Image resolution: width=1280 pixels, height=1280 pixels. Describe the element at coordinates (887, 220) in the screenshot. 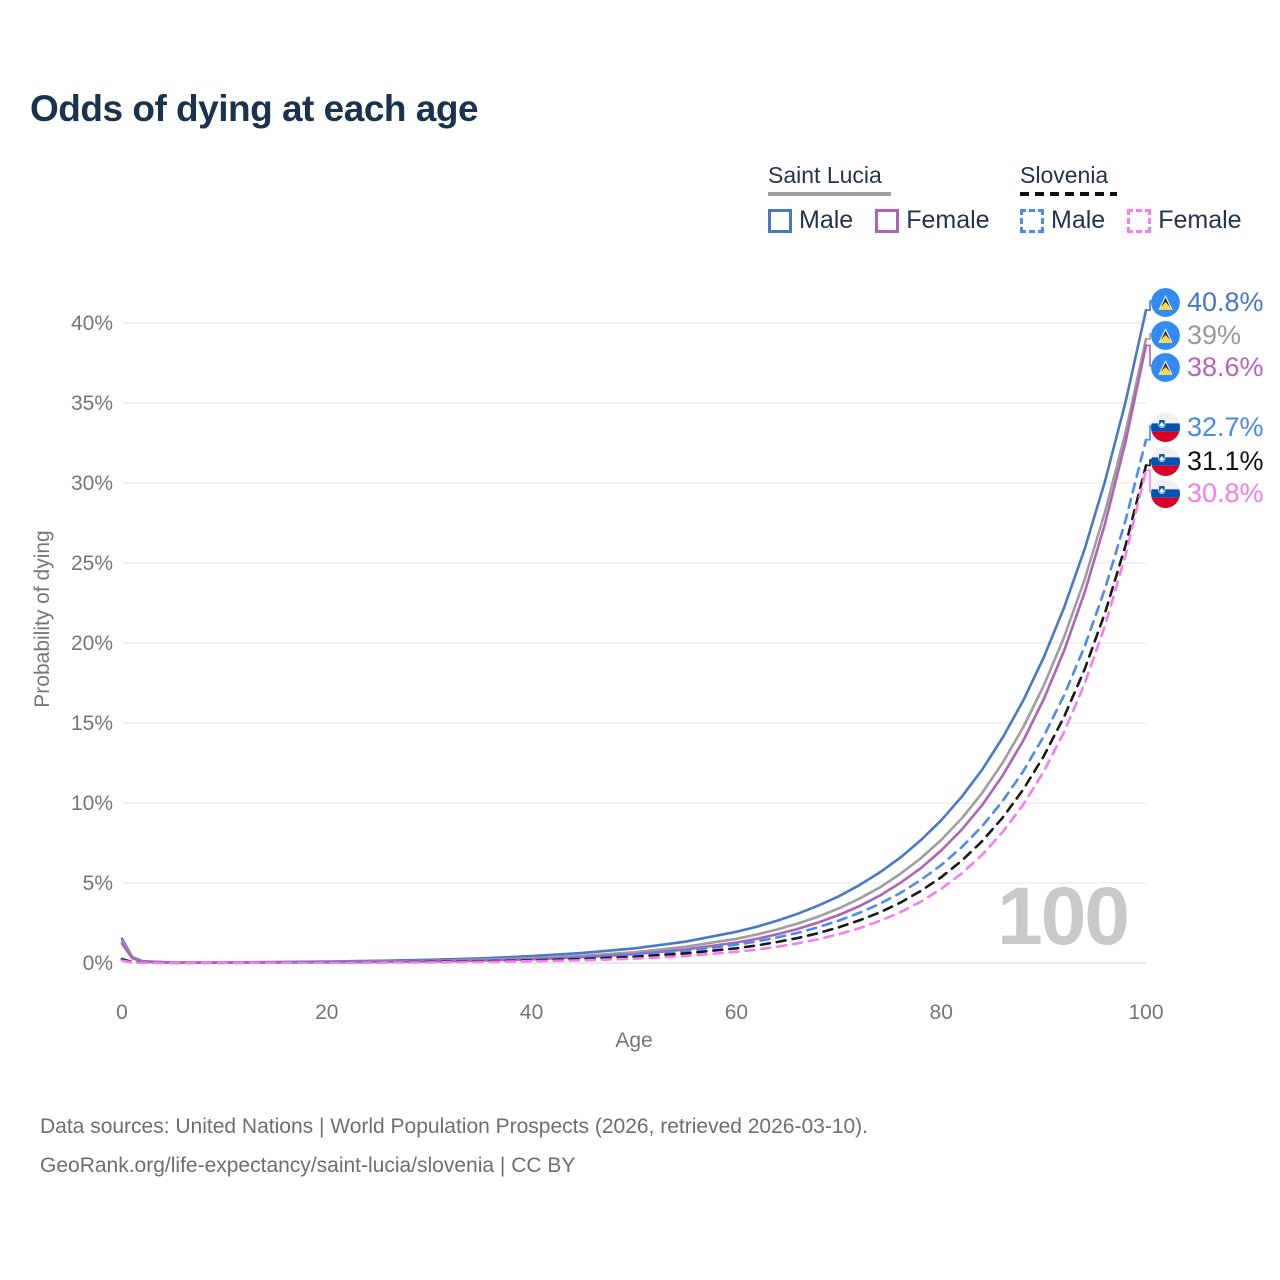

I see `legend-swatch-saint-lucia-female` at that location.